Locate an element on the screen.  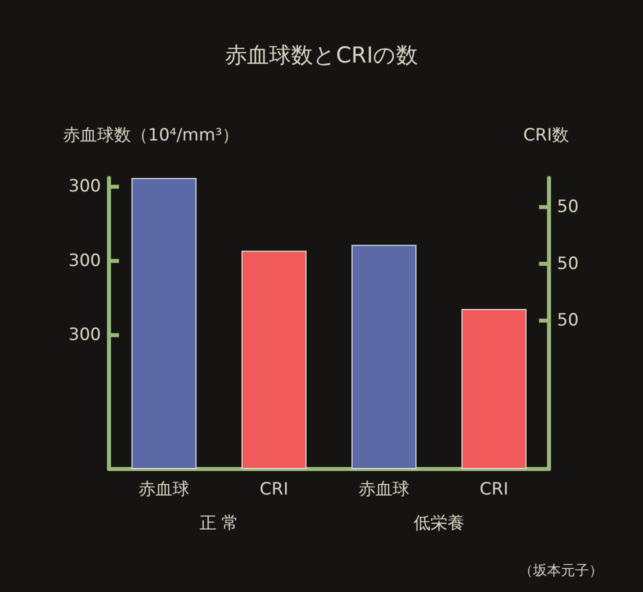
text: 低栄養 is located at coordinates (439, 524).